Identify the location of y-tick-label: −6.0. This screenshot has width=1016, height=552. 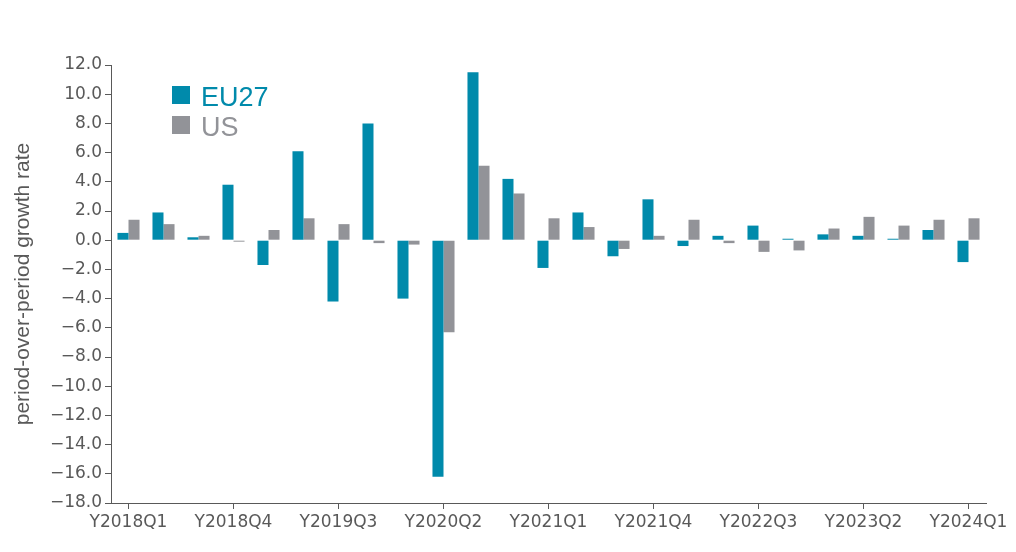
(81, 326).